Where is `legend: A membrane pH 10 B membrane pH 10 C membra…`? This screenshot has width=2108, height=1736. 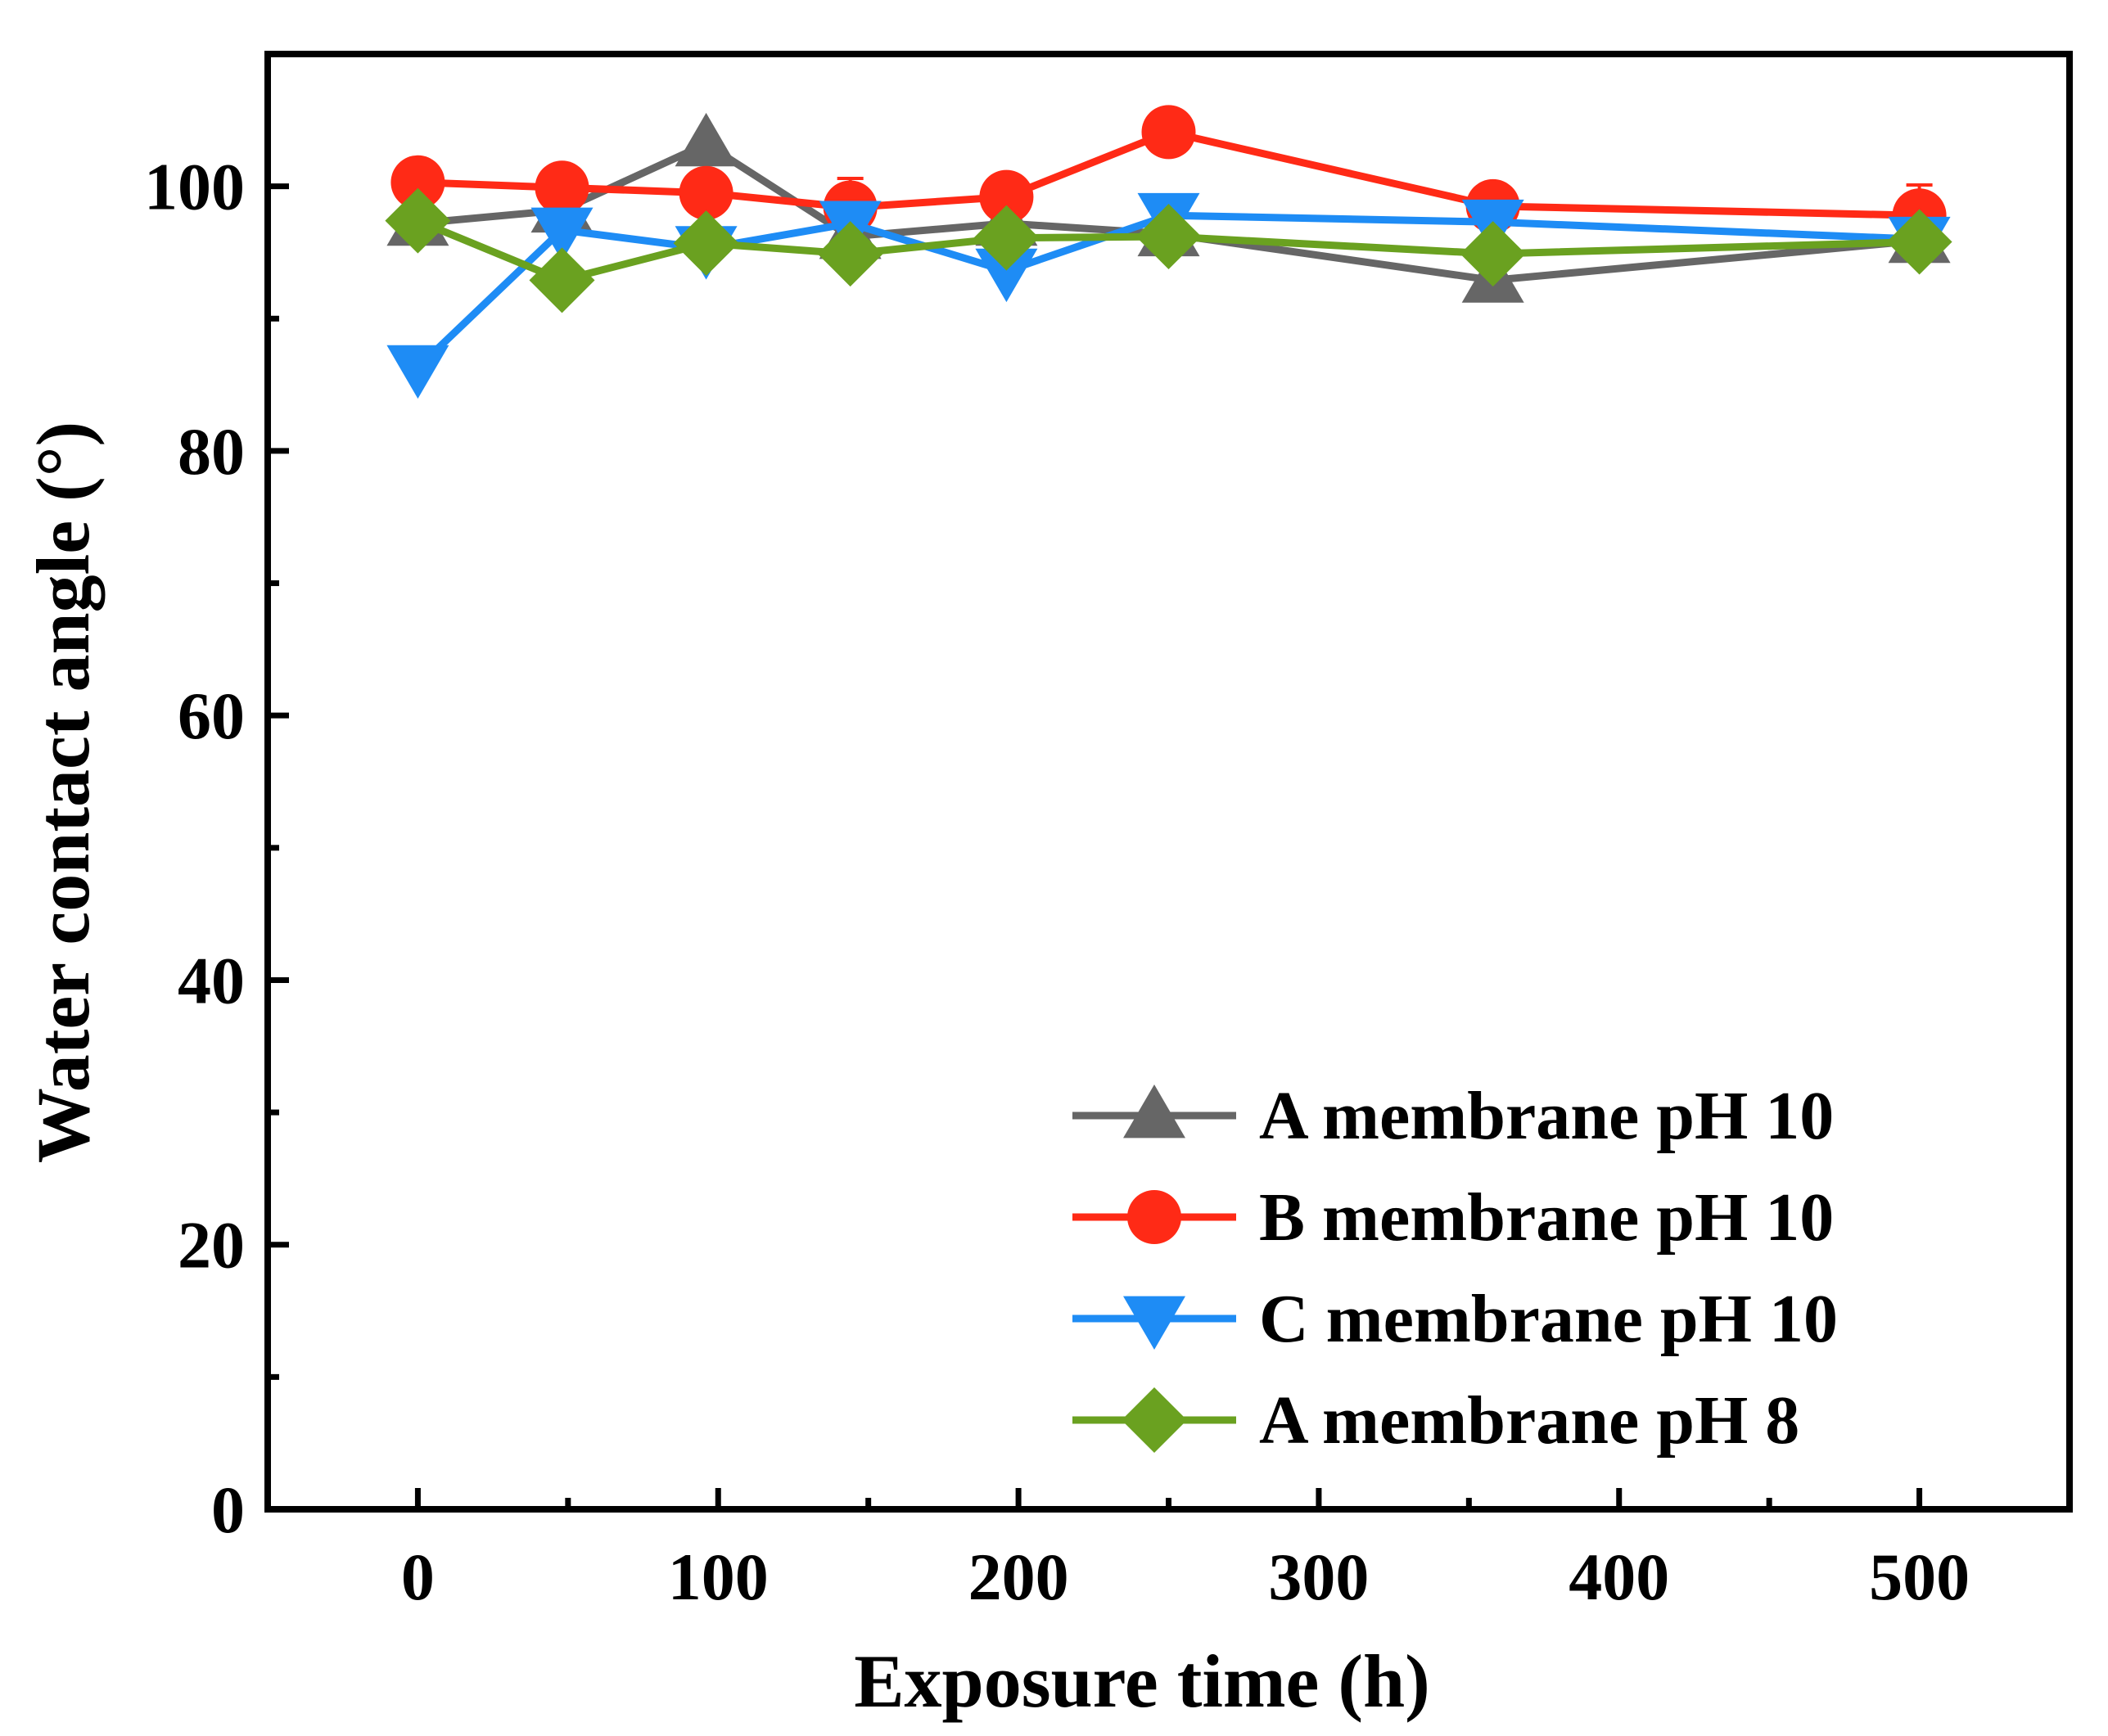 legend: A membrane pH 10 B membrane pH 10 C membra… is located at coordinates (1455, 1268).